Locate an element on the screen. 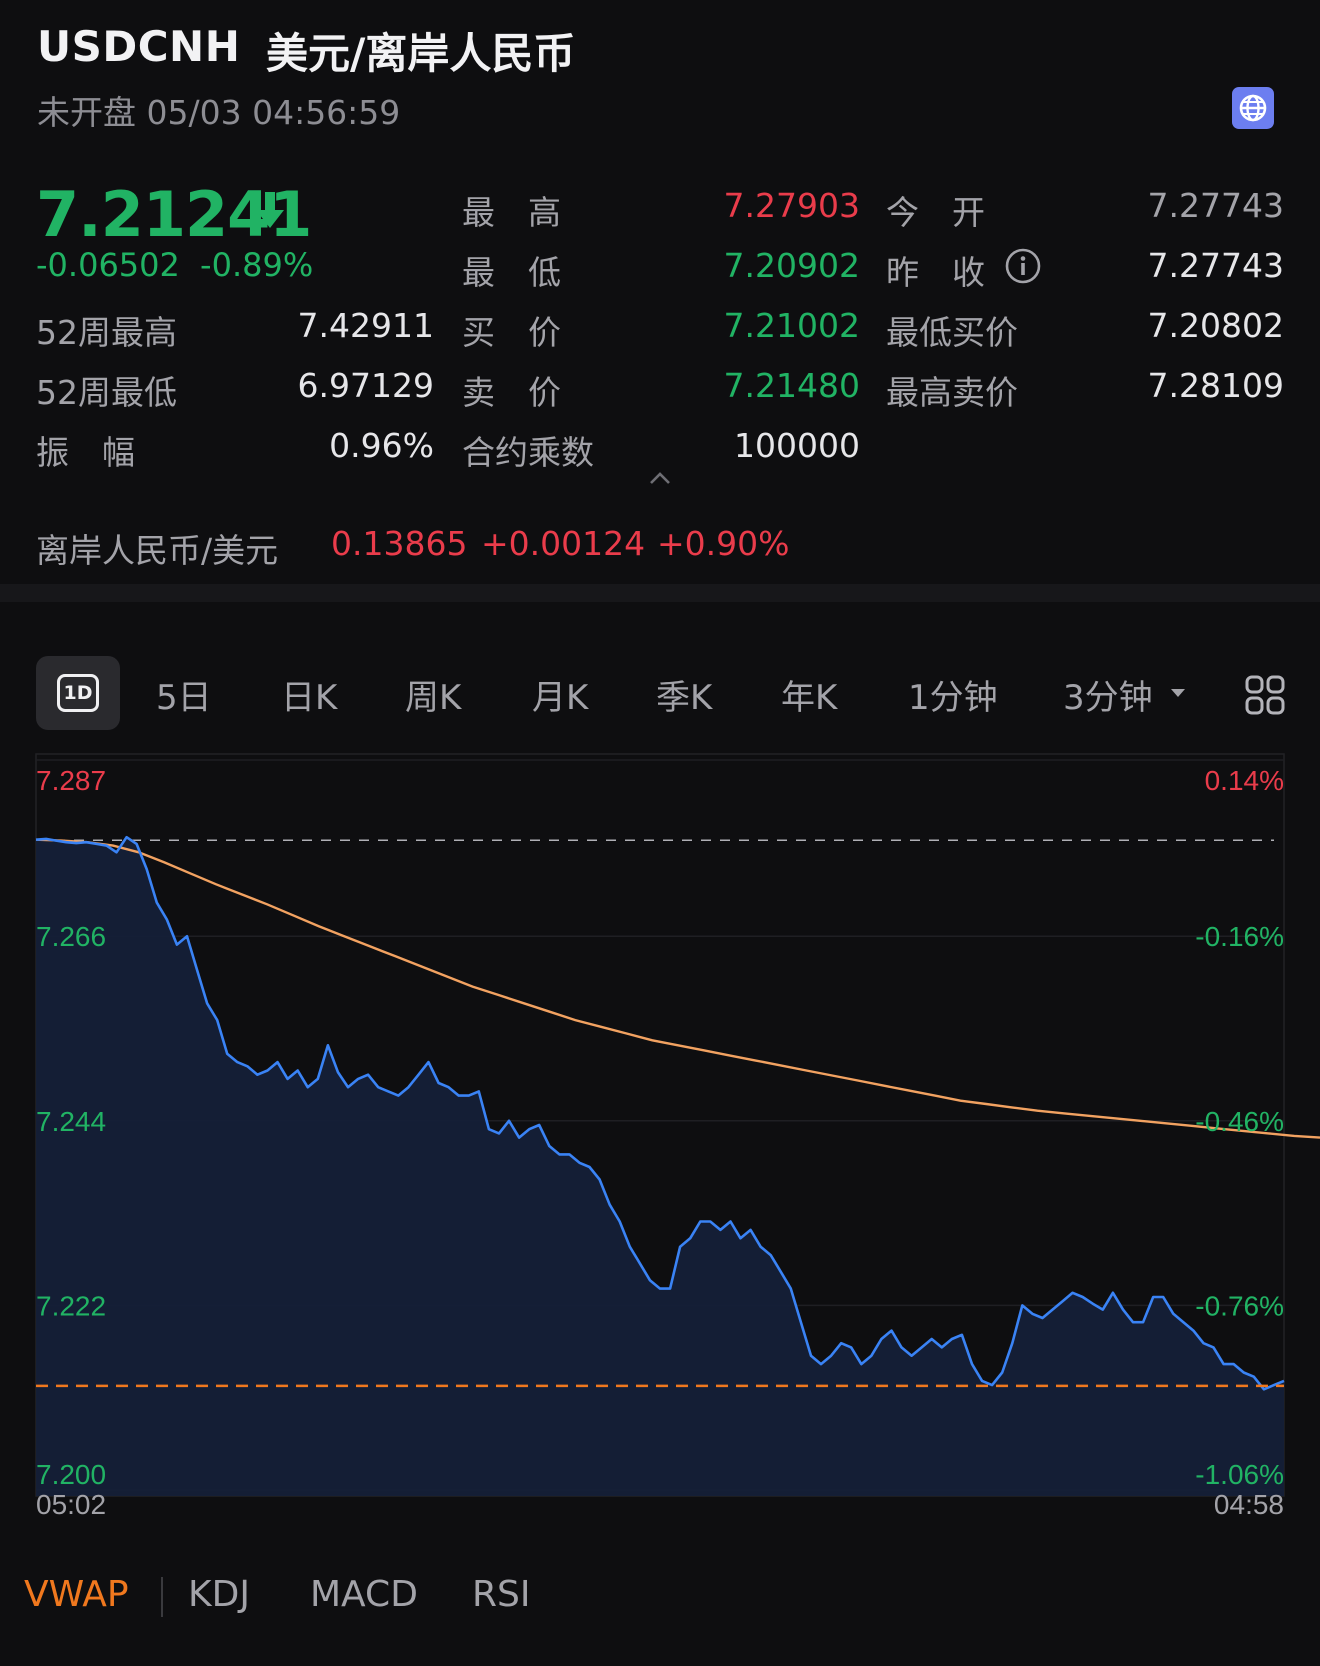 The image size is (1320, 1666). high-label: 最 高 is located at coordinates (511, 212).